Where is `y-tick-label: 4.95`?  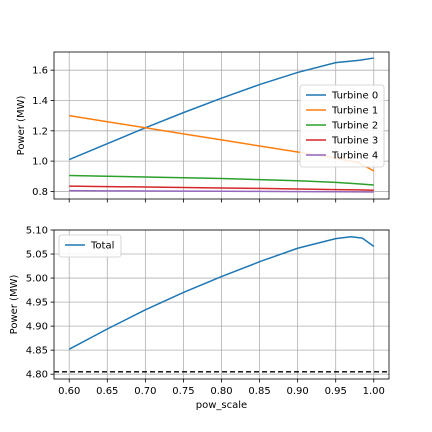
y-tick-label: 4.95 is located at coordinates (37, 303).